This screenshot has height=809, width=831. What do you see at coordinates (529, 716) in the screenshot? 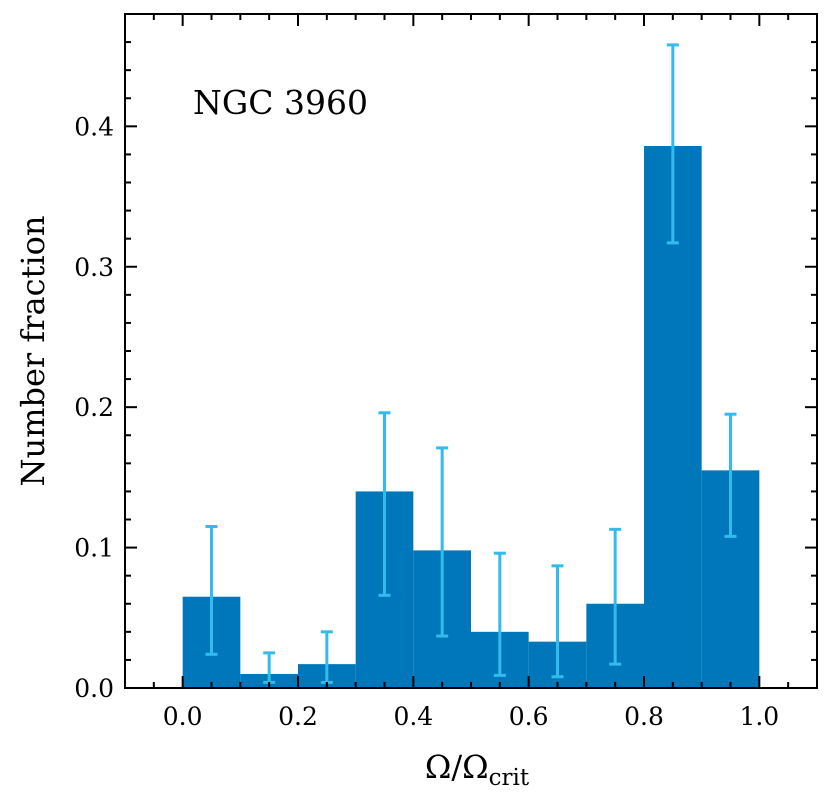
I see `x-tick-label: 0.6` at bounding box center [529, 716].